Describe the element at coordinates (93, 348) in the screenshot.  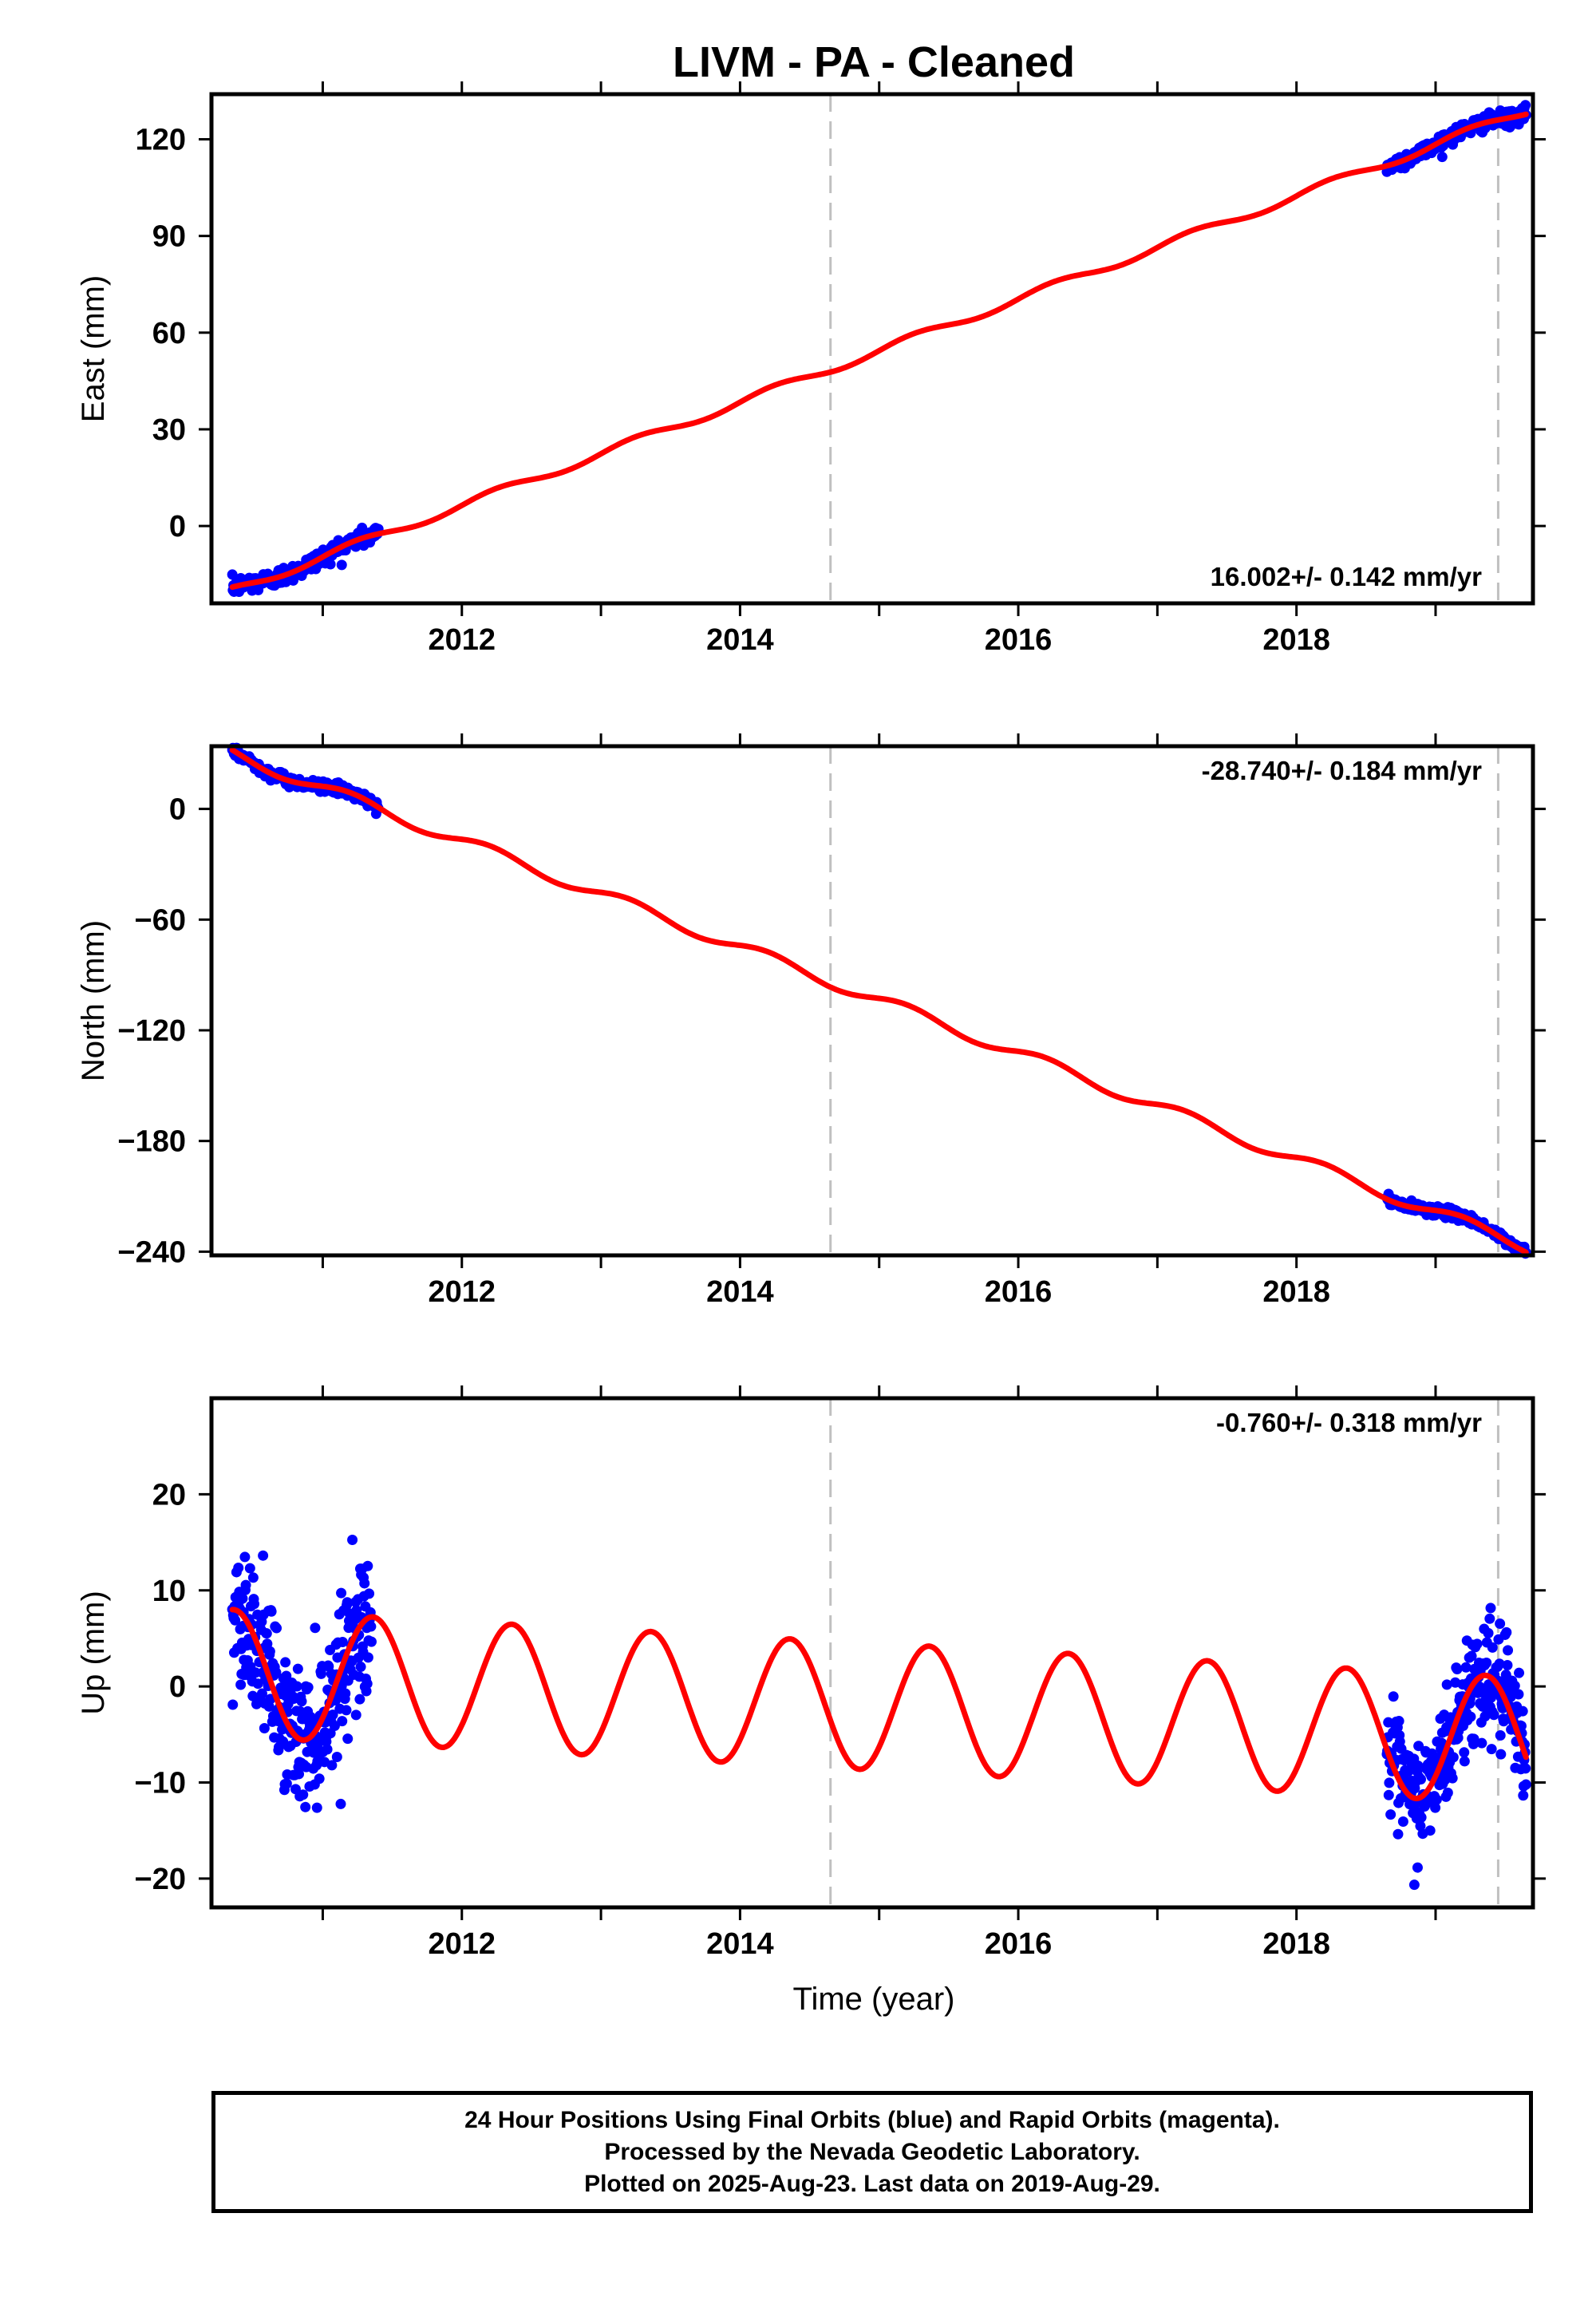
I see `east-y-axis-label: East (mm)` at that location.